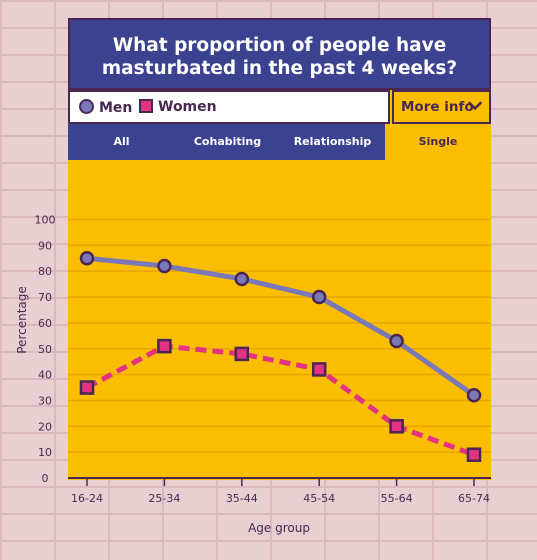  Describe the element at coordinates (187, 107) in the screenshot. I see `legend-label-women: Women` at that location.